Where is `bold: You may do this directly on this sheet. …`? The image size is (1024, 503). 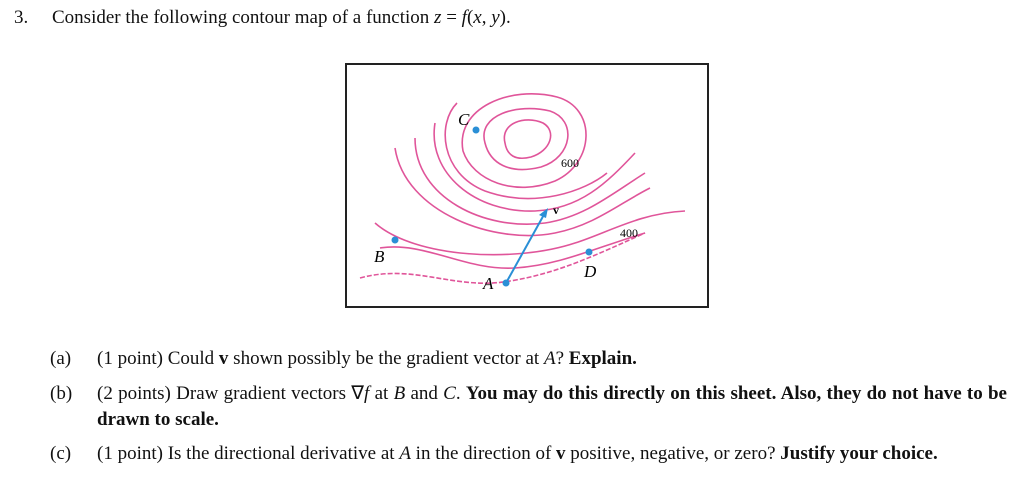
bold: You may do this directly on this sheet. … is located at coordinates (552, 406).